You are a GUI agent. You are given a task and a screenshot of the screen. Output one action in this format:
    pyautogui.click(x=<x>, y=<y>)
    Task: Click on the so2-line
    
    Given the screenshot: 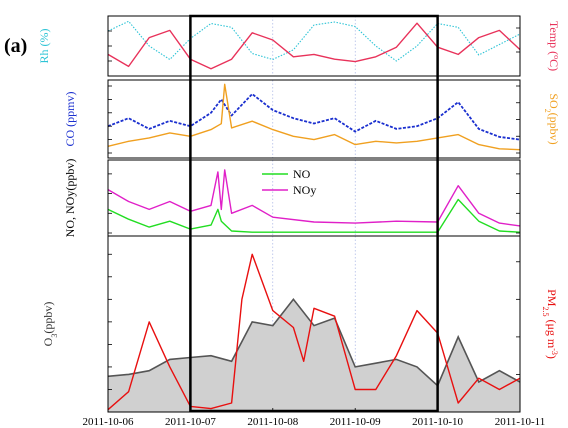 What is the action you would take?
    pyautogui.click(x=314, y=117)
    